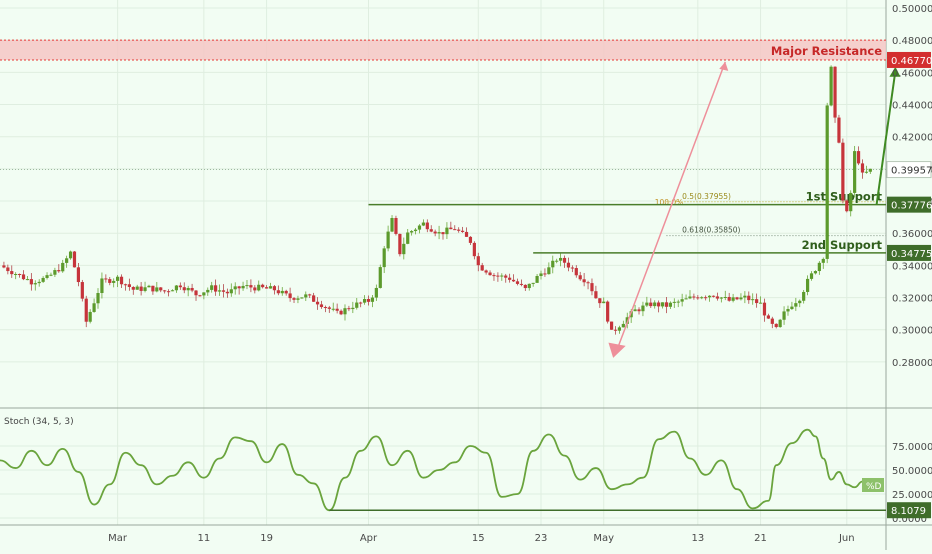 The height and width of the screenshot is (554, 932). What do you see at coordinates (909, 252) in the screenshot?
I see `support2-value-tag-bg` at bounding box center [909, 252].